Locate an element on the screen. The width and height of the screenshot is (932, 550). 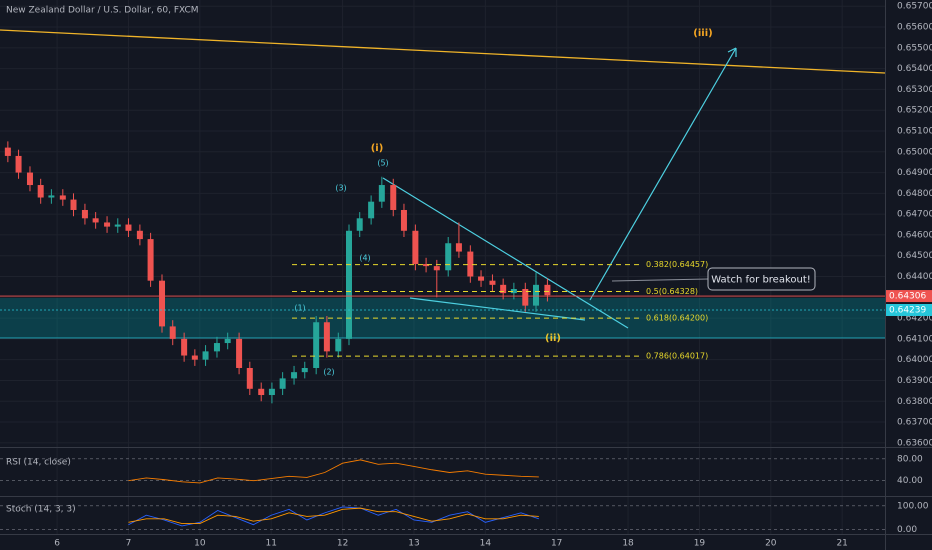
stoch-title: Stoch (14, 3, 3) is located at coordinates (41, 510).